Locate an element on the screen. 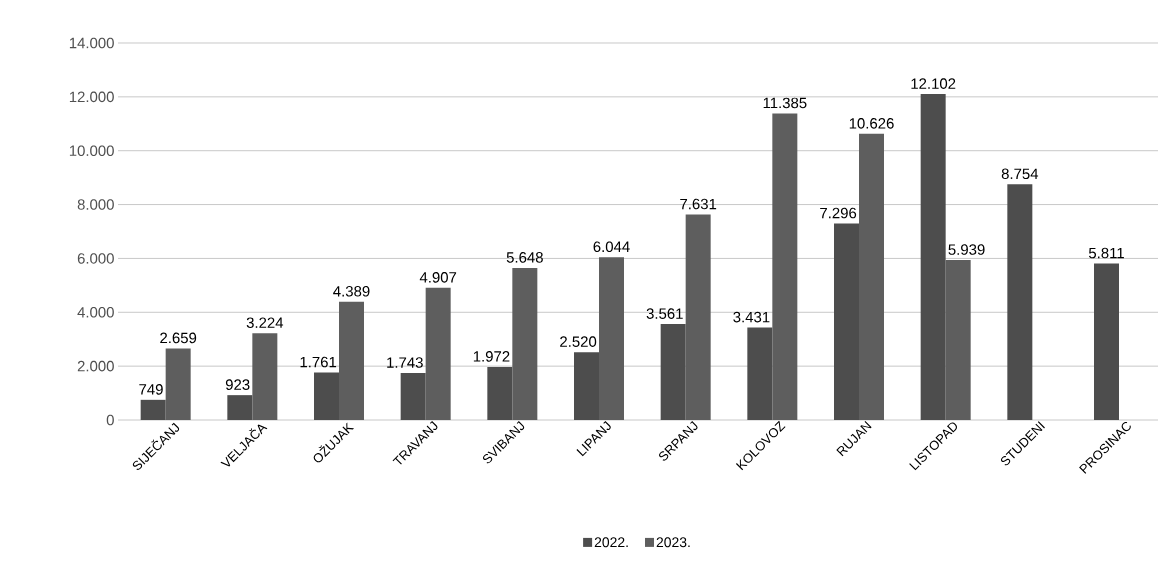 This screenshot has width=1170, height=571. data-label: 12.102 is located at coordinates (933, 83).